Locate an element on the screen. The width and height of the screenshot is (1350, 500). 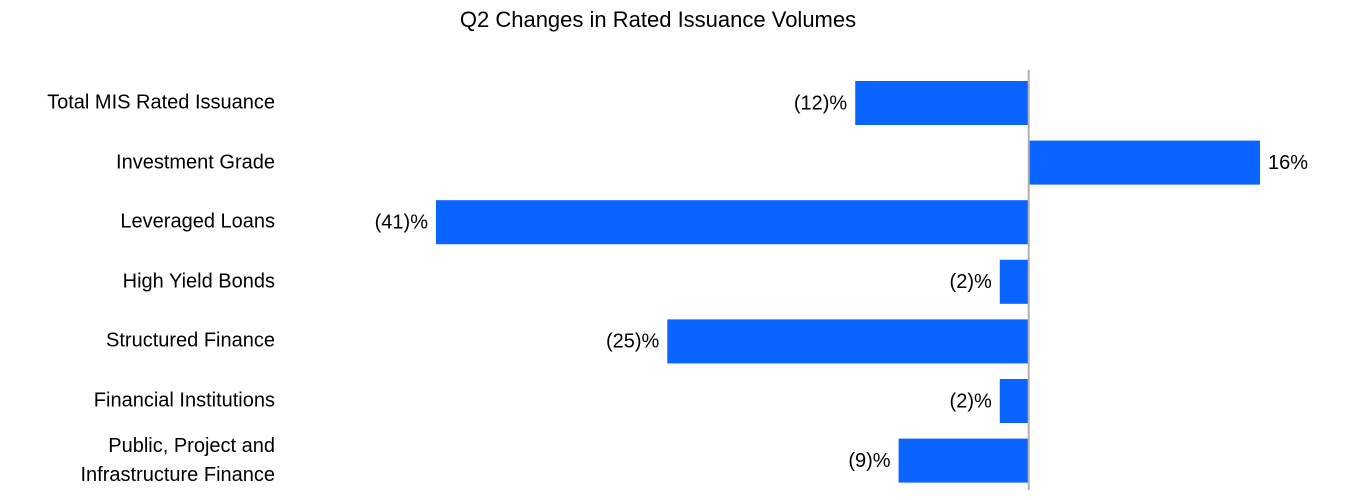
chart-title: Q2 Changes in Rated Issuance Volumes is located at coordinates (658, 19).